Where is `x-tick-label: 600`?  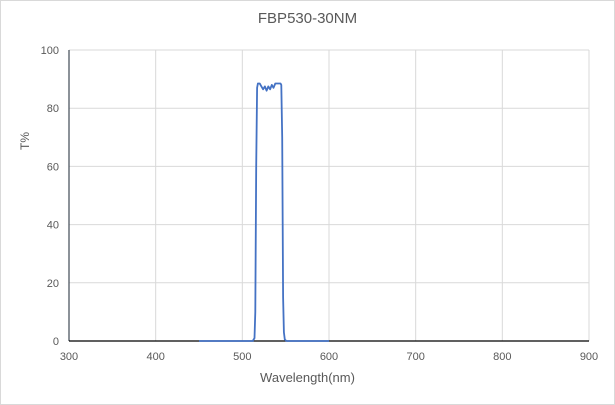
x-tick-label: 600 is located at coordinates (329, 357).